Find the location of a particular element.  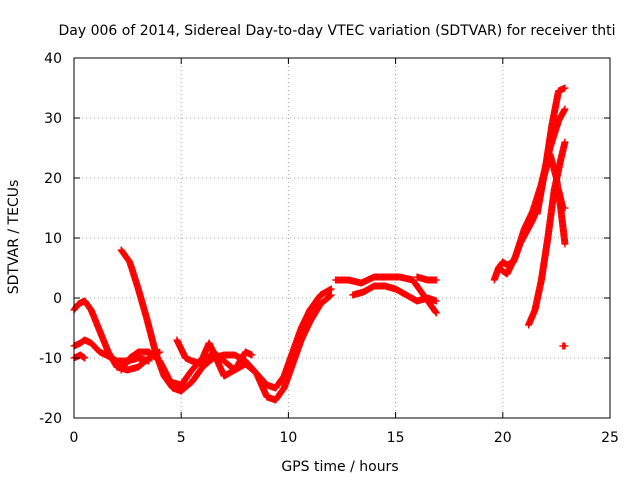

x-tick-label: 15 is located at coordinates (396, 438).